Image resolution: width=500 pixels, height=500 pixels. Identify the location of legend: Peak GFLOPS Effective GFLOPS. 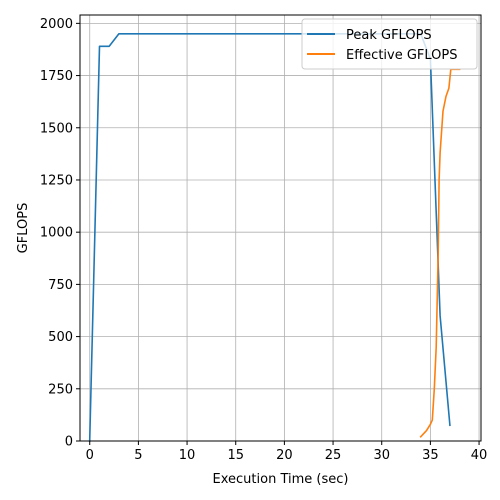
(389, 44).